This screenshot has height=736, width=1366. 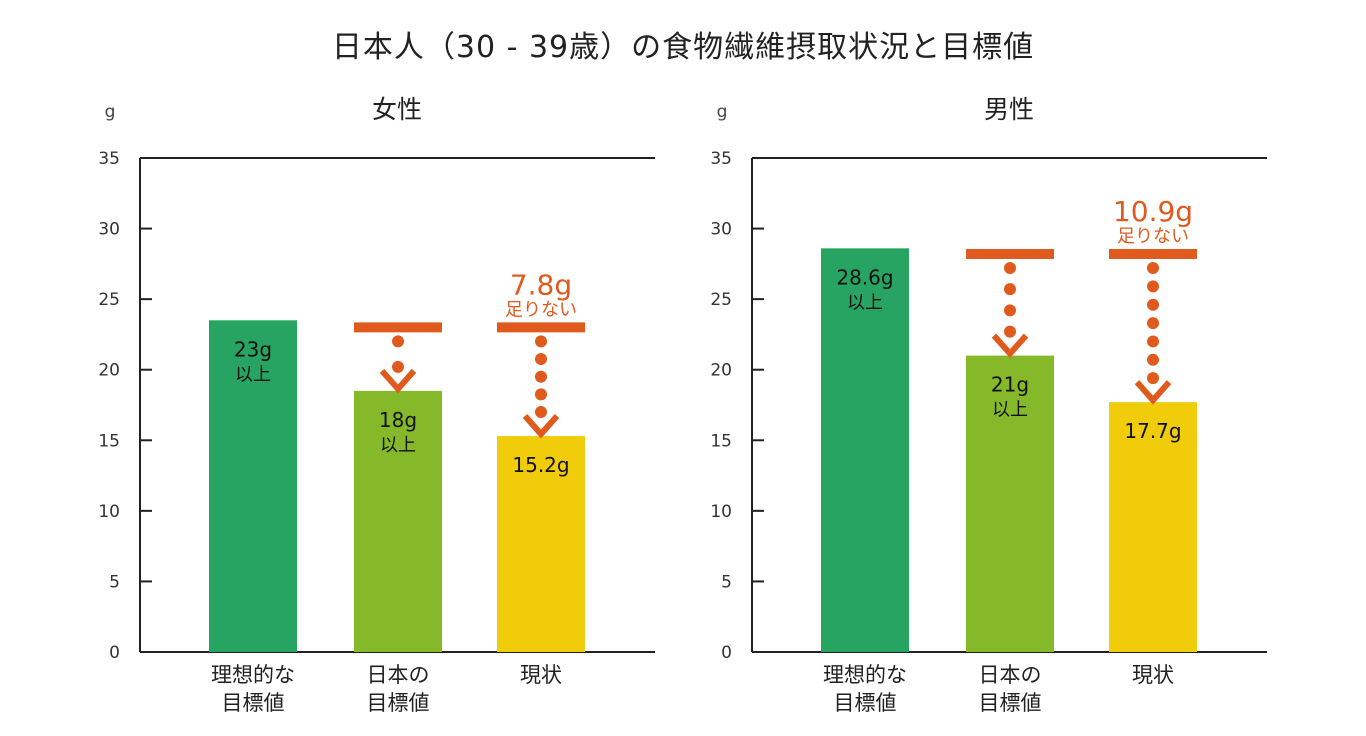 What do you see at coordinates (114, 582) in the screenshot?
I see `female-y-tick-label: 5` at bounding box center [114, 582].